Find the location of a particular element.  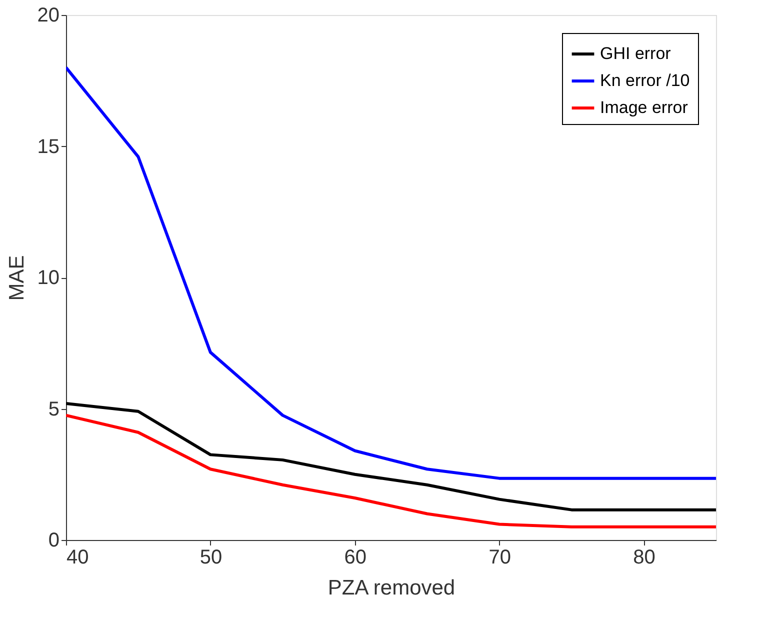

x-tick-label: 80 is located at coordinates (644, 557).